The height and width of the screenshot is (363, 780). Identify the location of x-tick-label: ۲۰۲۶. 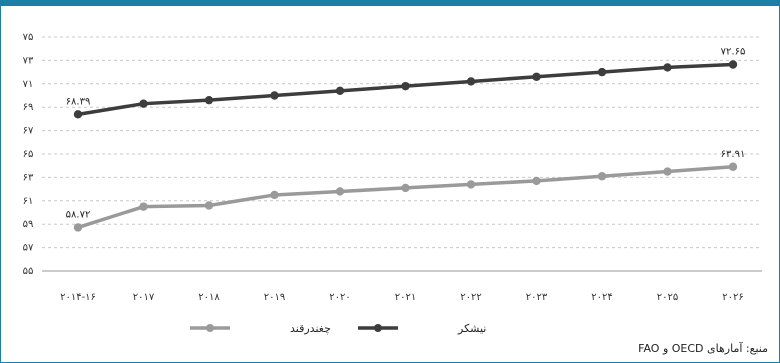
(732, 297).